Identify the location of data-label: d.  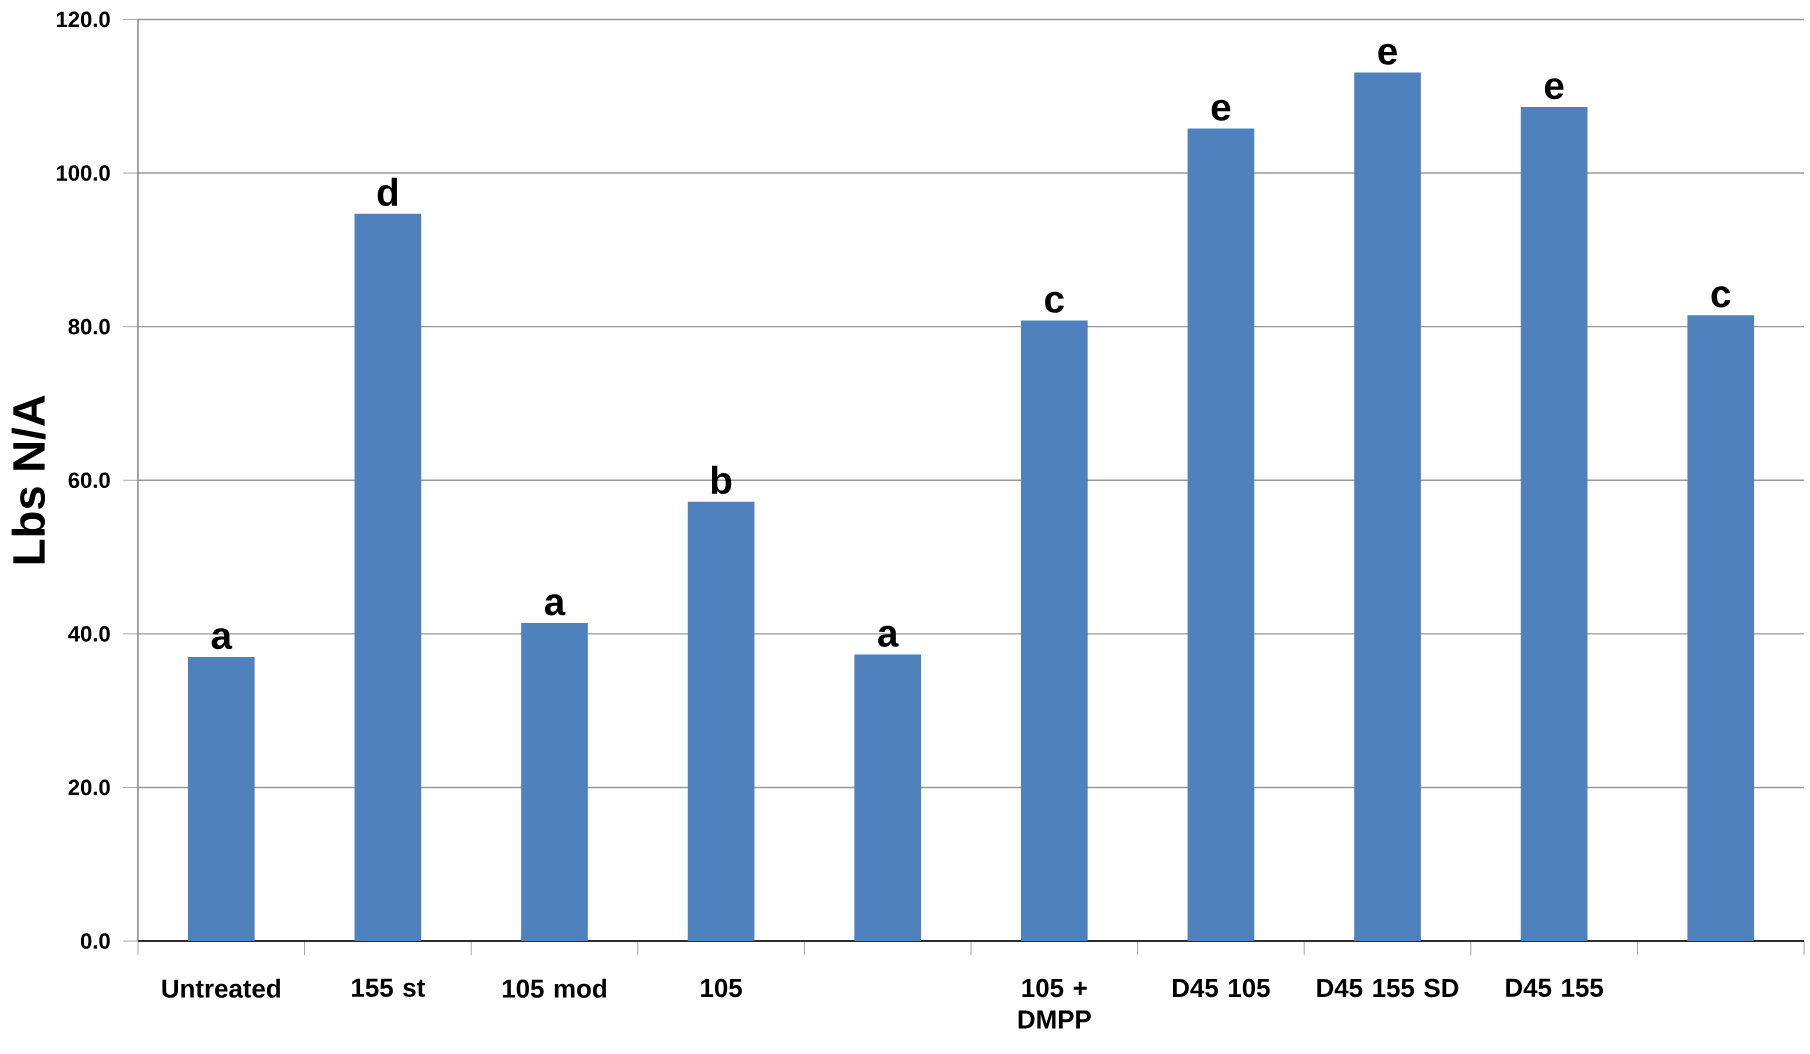
(387, 192).